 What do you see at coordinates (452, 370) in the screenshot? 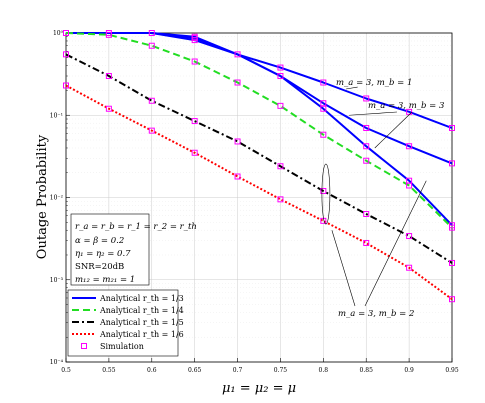
I see `x-tick-label: 0.95` at bounding box center [452, 370].